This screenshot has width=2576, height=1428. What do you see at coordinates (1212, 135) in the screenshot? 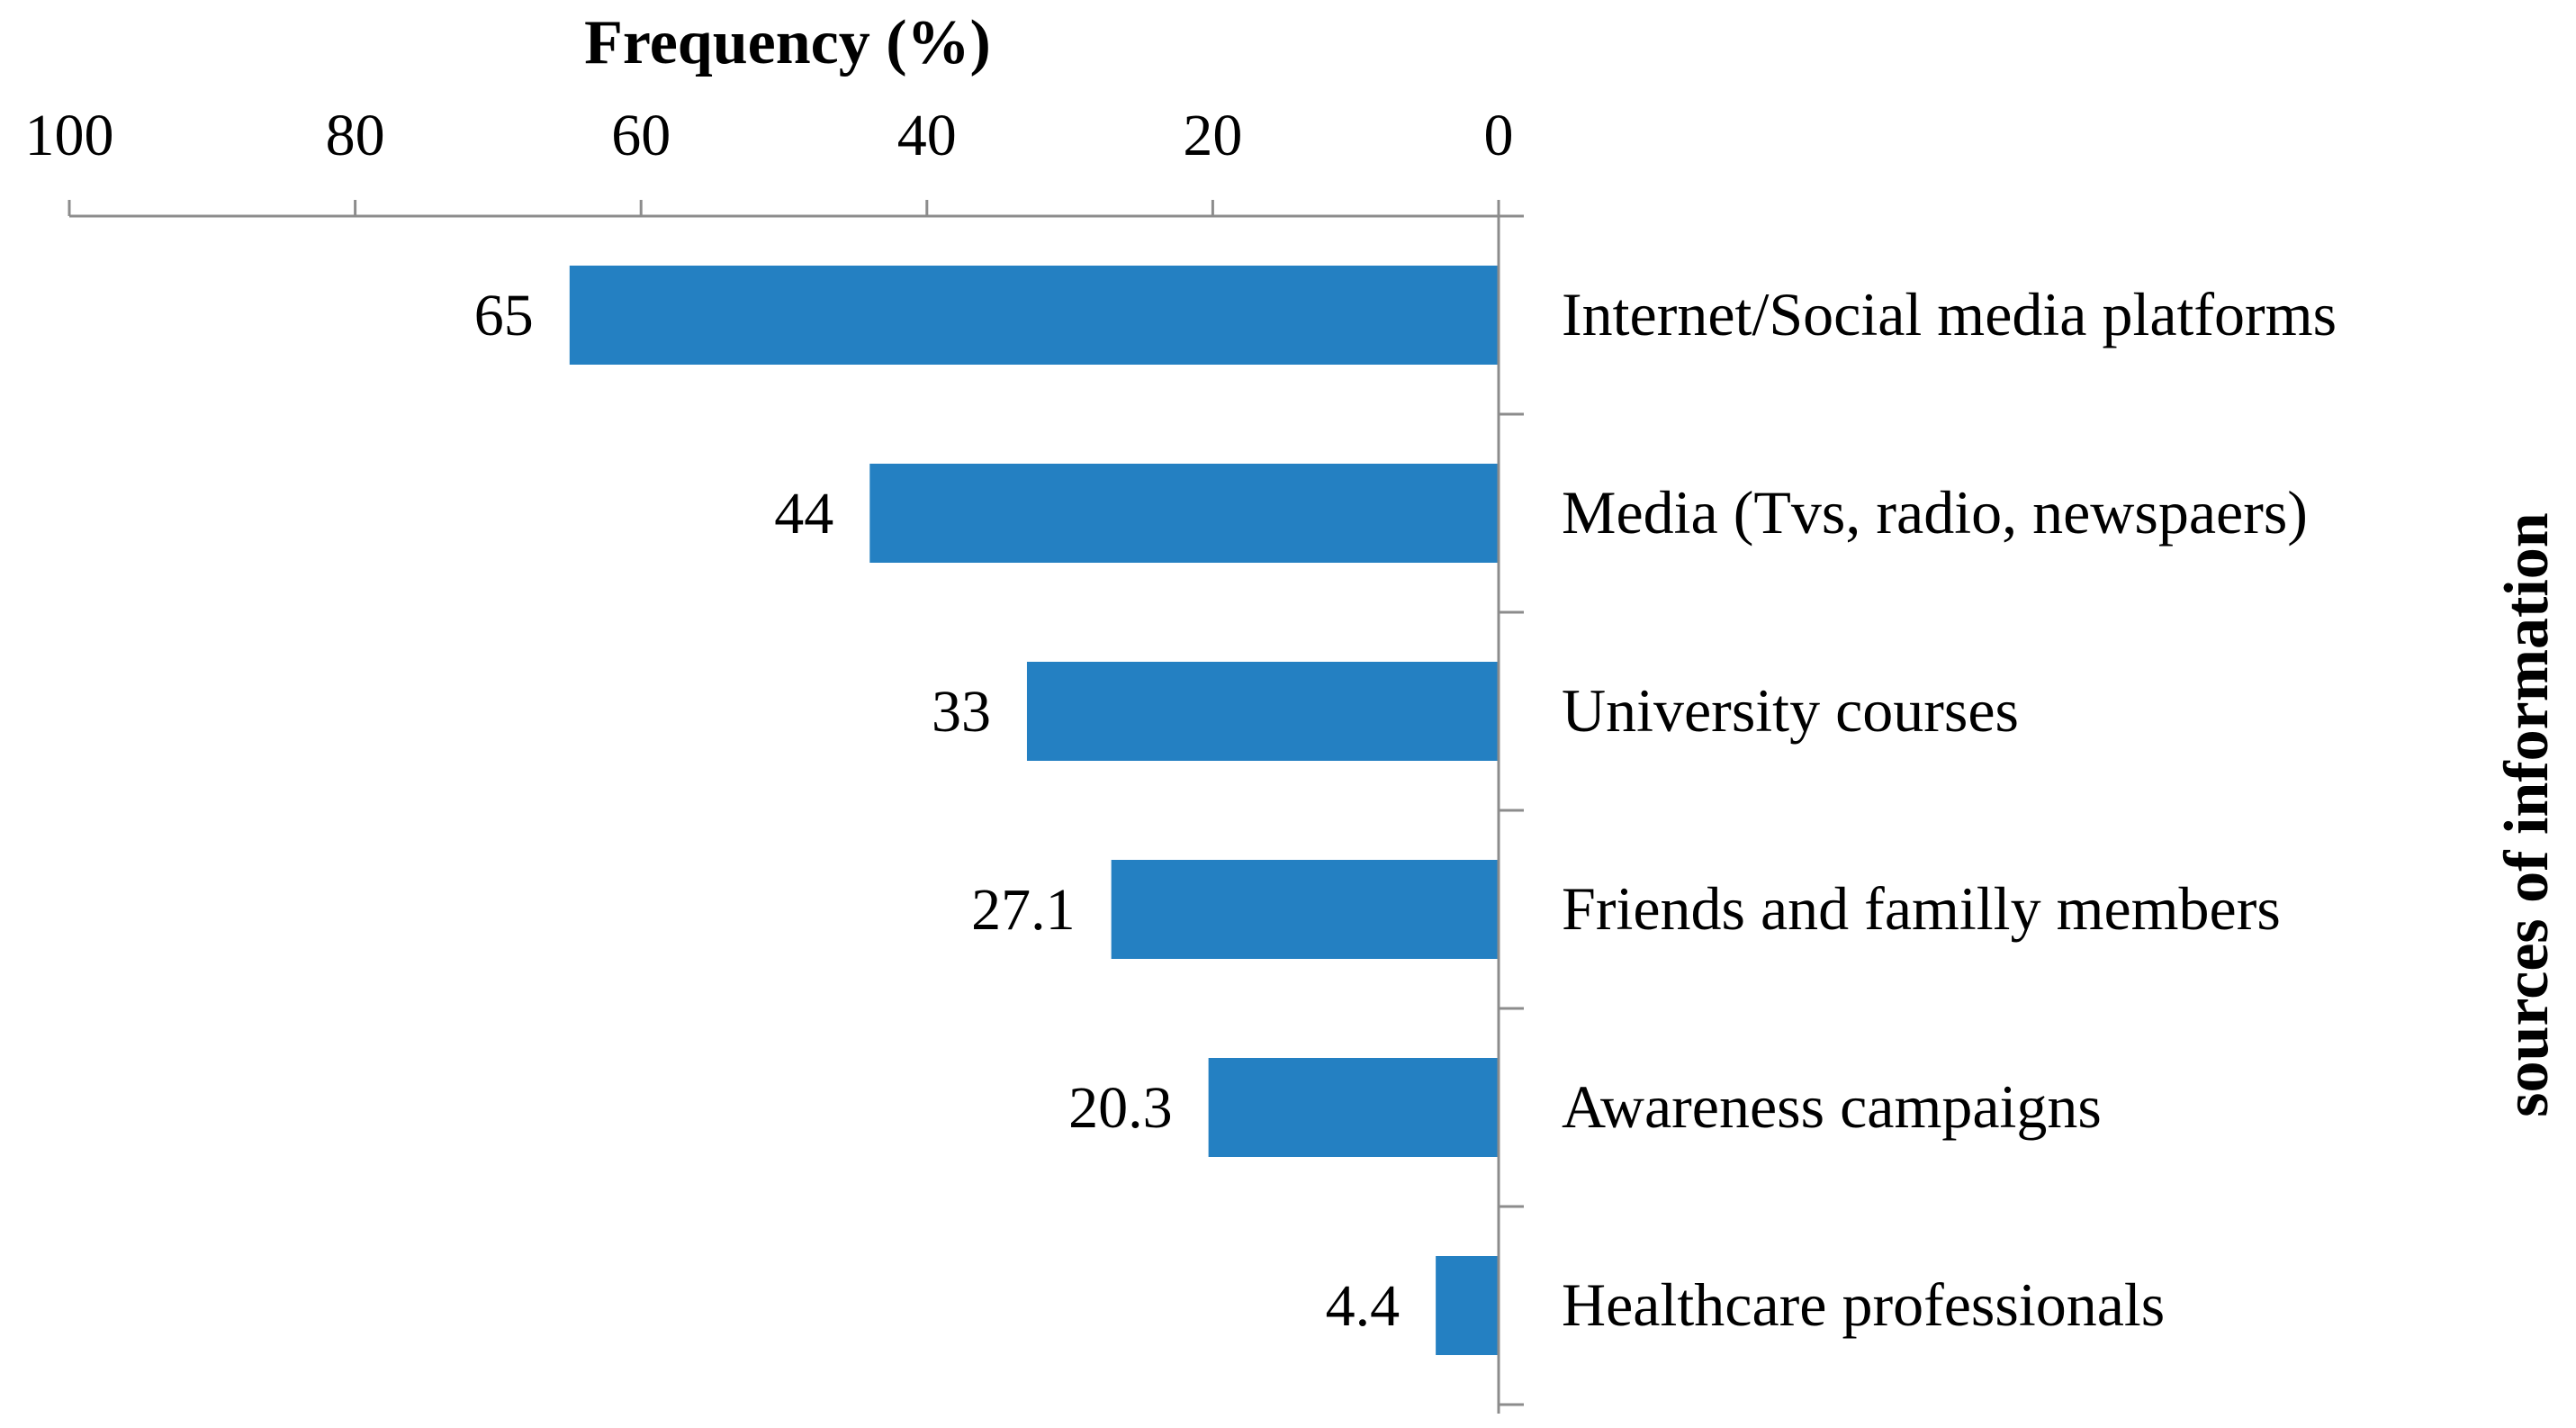
I see `x-tick-label: 20` at bounding box center [1212, 135].